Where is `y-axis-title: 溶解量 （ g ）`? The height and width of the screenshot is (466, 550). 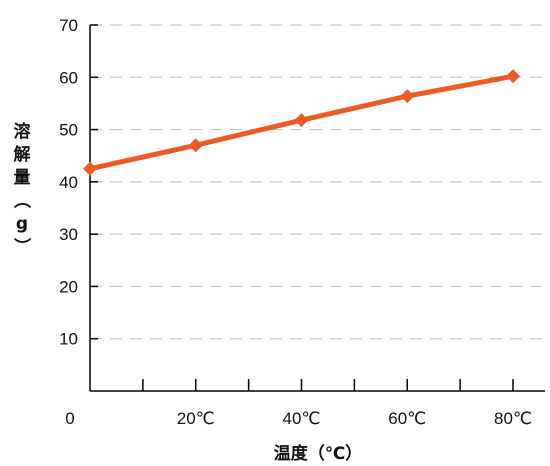
y-axis-title: 溶解量 （ g ） is located at coordinates (21, 188).